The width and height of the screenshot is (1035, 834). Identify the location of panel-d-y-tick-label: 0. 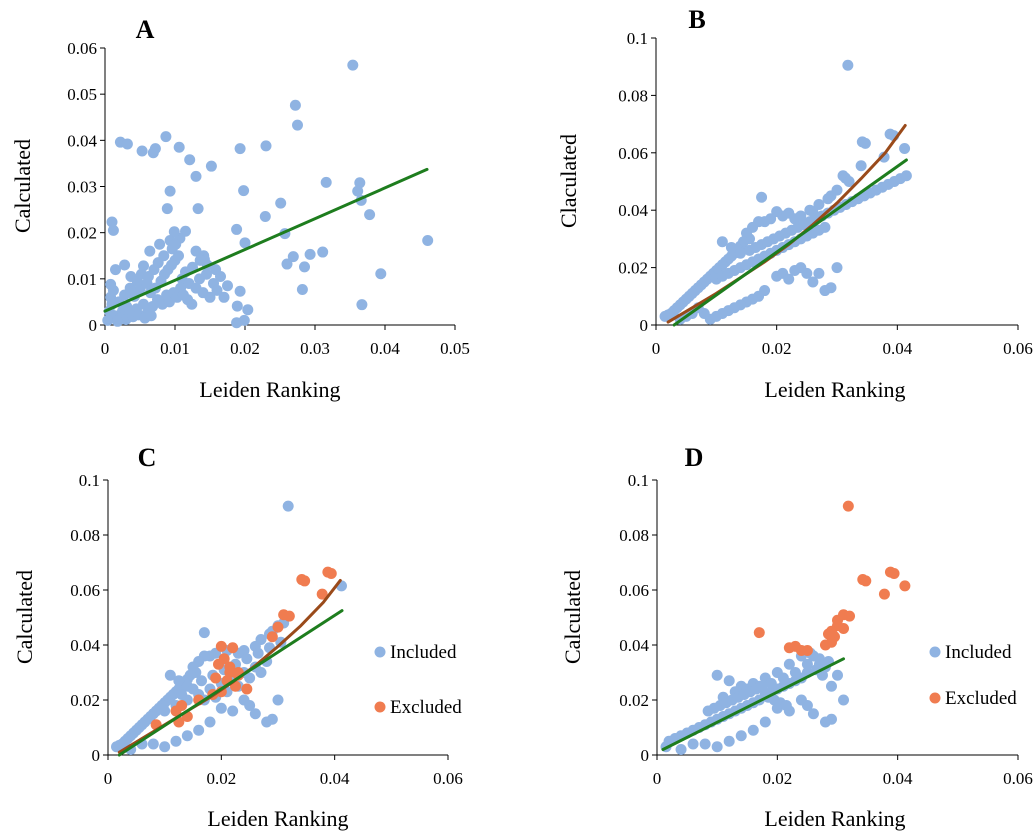
(645, 755).